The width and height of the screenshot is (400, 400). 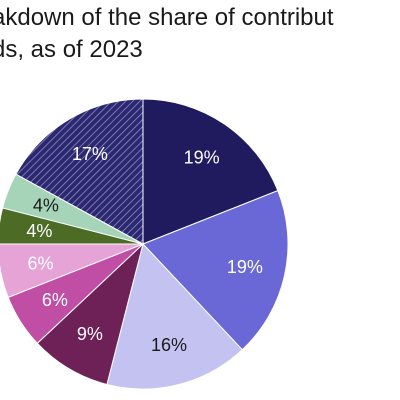 What do you see at coordinates (90, 154) in the screenshot?
I see `slice-label-9: 17%` at bounding box center [90, 154].